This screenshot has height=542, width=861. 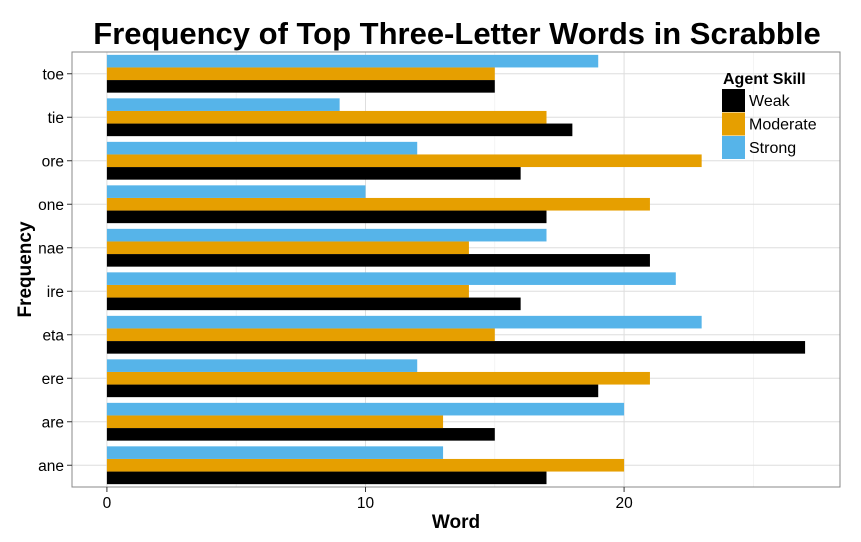 I want to click on bar-weak-ane, so click(x=326, y=478).